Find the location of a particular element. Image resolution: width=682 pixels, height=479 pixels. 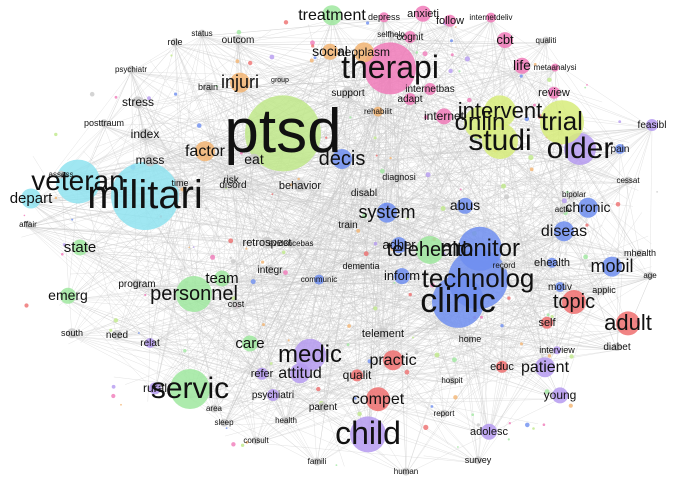

term-node-interview is located at coordinates (557, 350).